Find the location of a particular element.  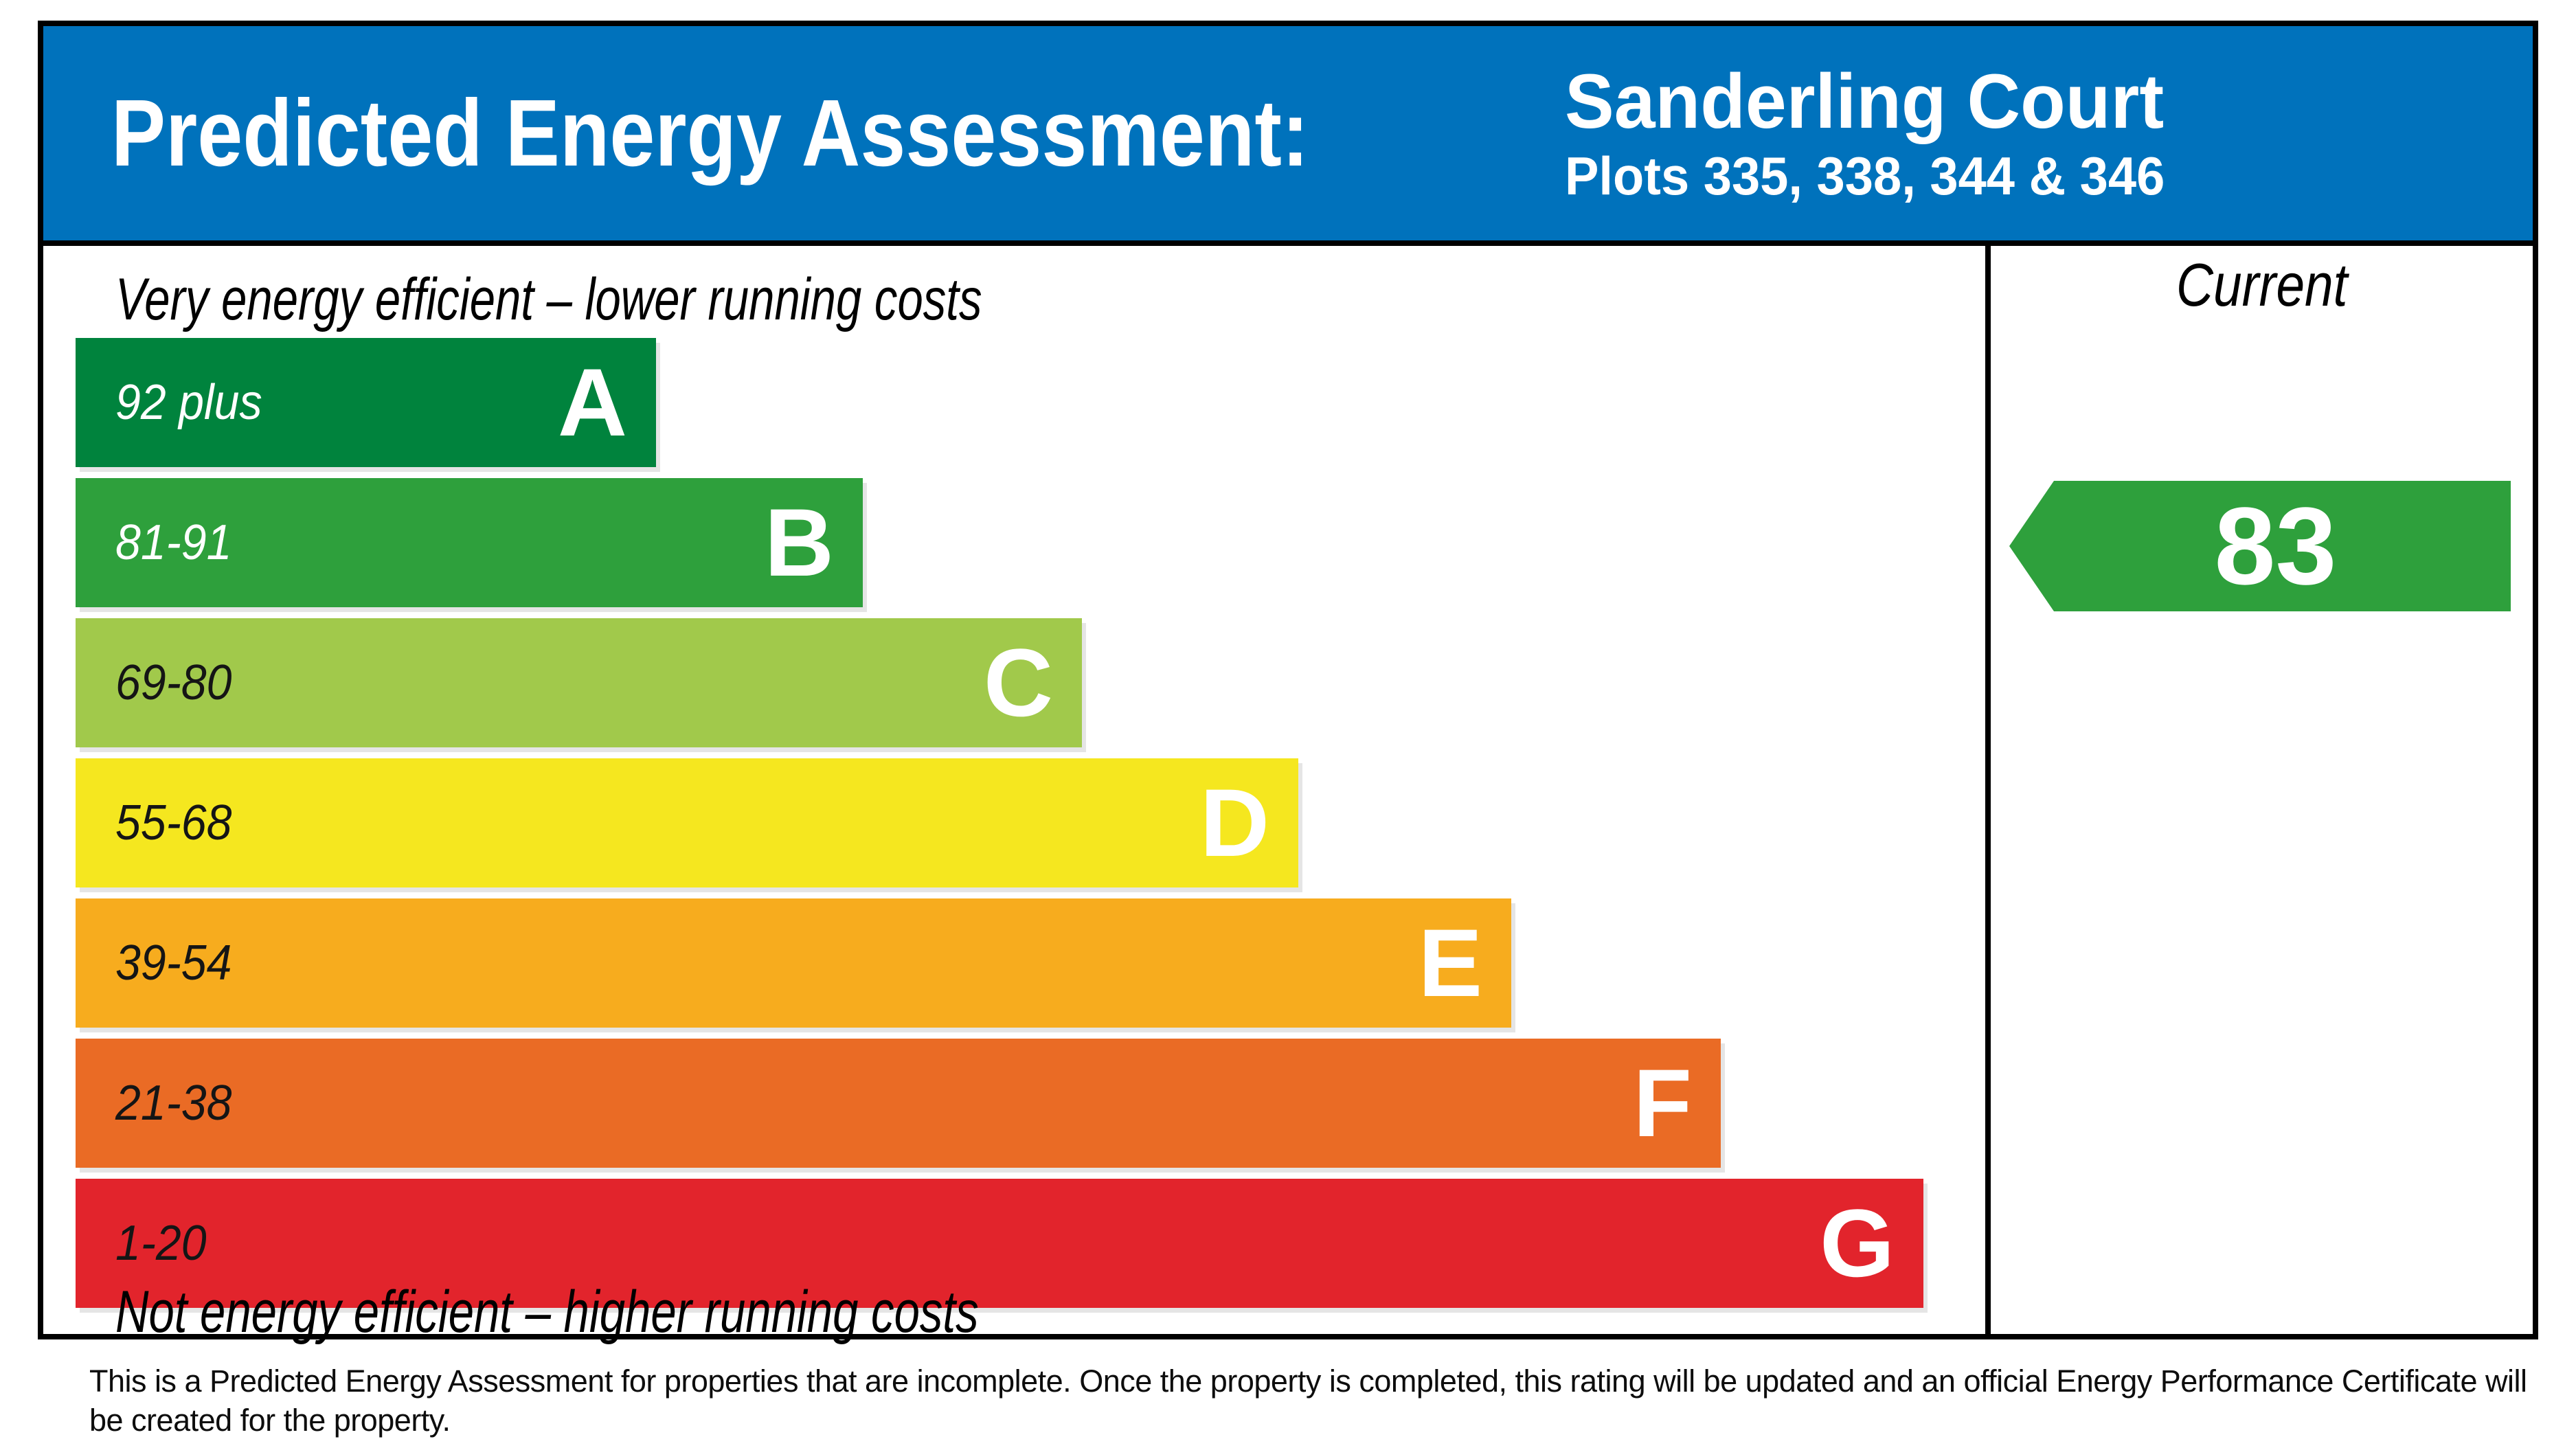

band-letter: F is located at coordinates (1662, 1103).